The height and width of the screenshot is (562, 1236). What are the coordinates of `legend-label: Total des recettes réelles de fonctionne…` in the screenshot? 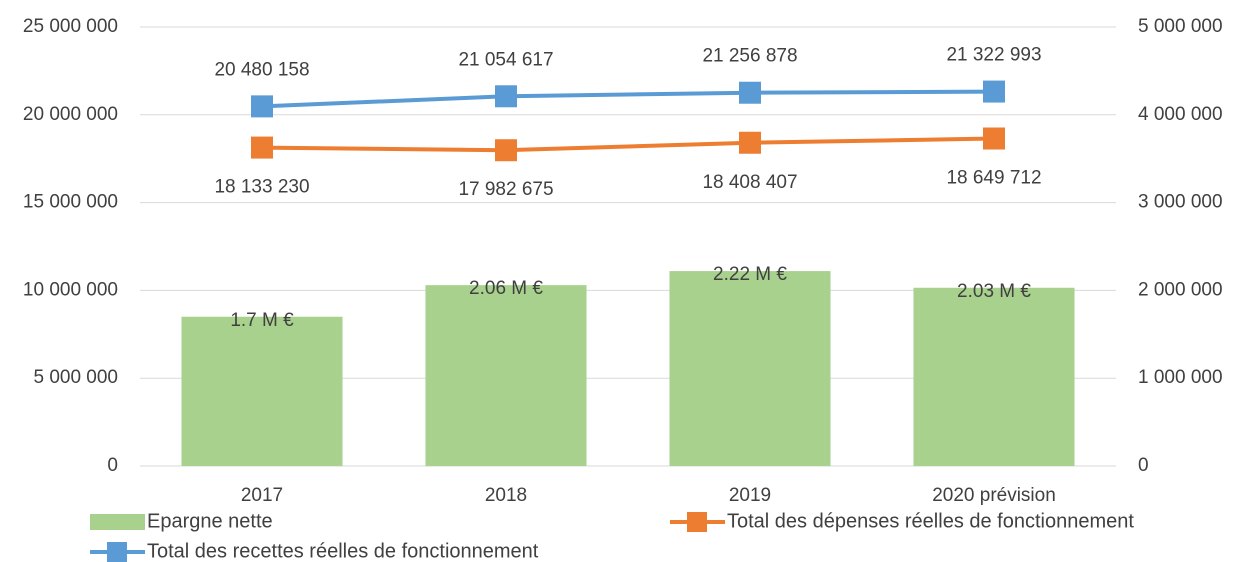 It's located at (343, 551).